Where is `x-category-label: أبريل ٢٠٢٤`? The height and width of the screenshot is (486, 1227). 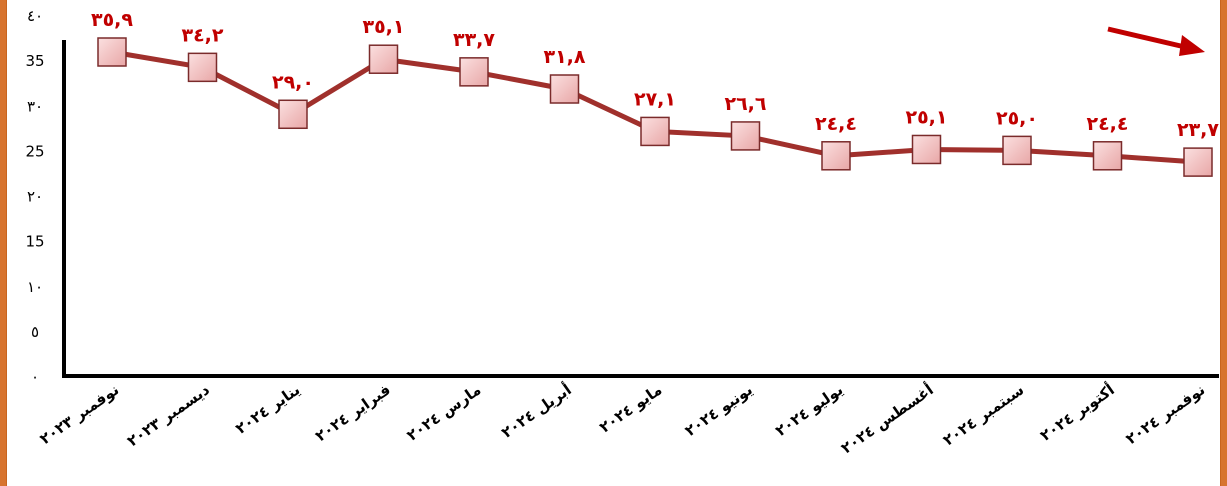
x-category-label: أبريل ٢٠٢٤ is located at coordinates (536, 411).